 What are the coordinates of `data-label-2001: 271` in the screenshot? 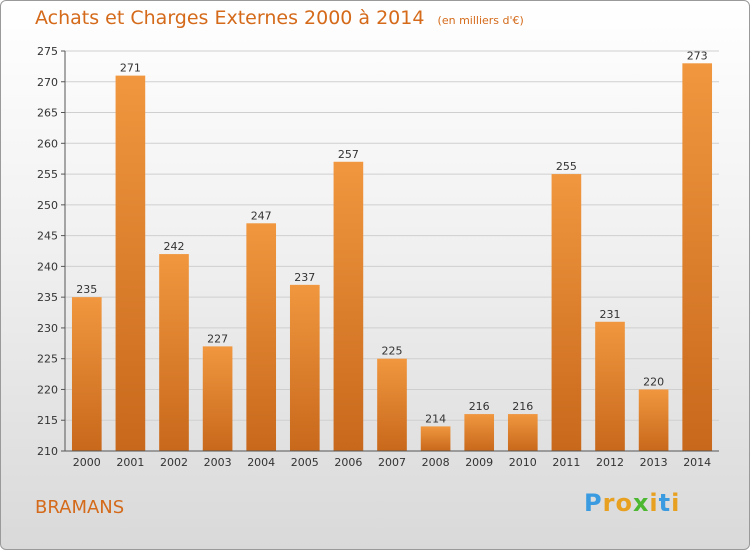 It's located at (130, 68).